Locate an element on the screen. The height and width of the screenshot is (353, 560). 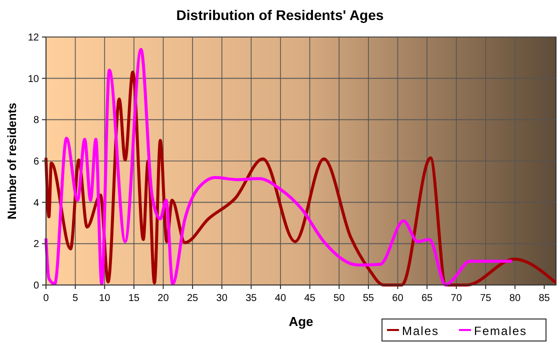
x-tick-label: 50 is located at coordinates (340, 298).